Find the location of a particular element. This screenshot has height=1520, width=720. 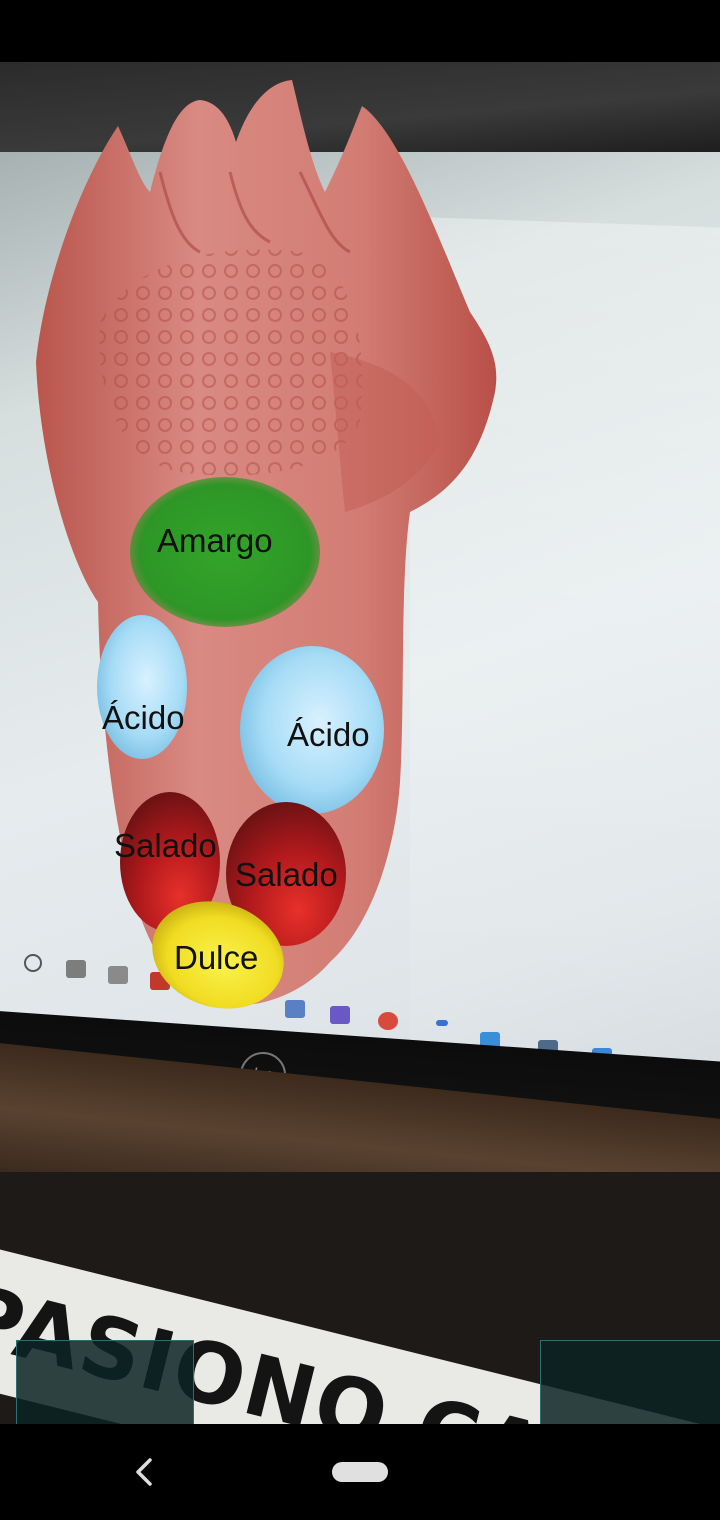

sour-zone-right is located at coordinates (312, 730).